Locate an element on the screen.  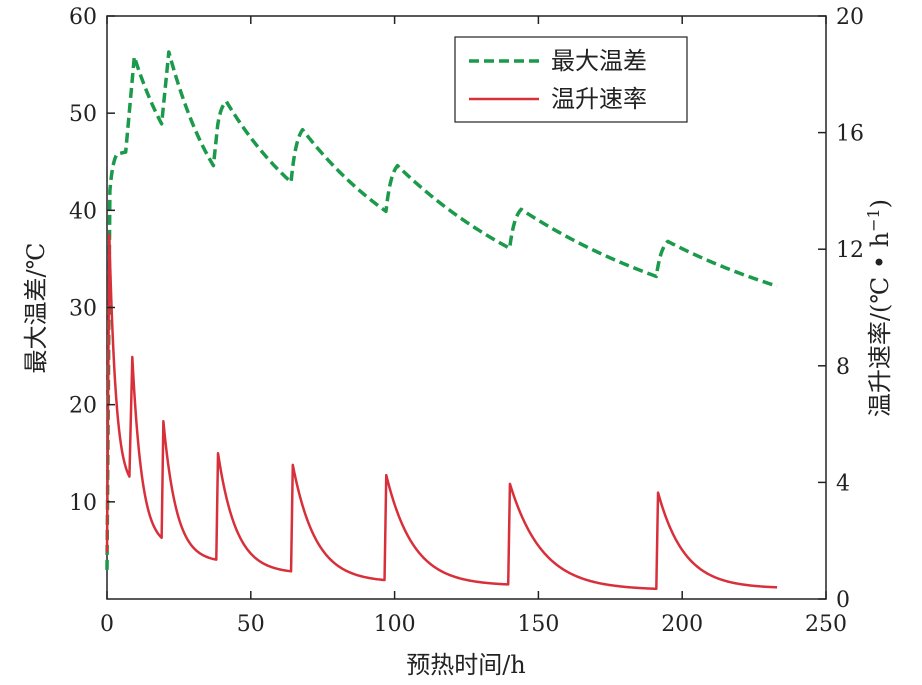
right-y-axis-title: 温升速率/(℃ • h−1) is located at coordinates (879, 308).